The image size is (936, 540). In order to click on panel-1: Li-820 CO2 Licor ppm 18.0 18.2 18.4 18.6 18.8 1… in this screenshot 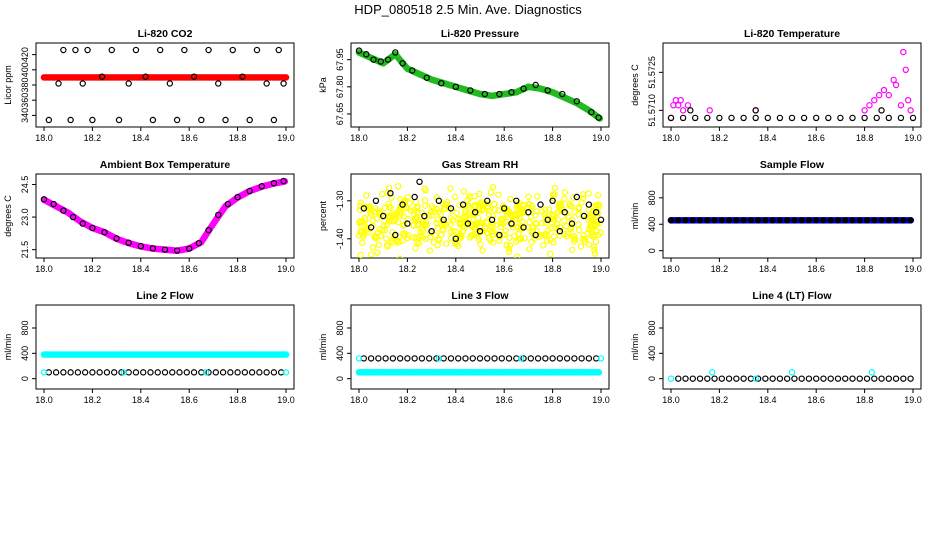, I will do `click(149, 85)`.